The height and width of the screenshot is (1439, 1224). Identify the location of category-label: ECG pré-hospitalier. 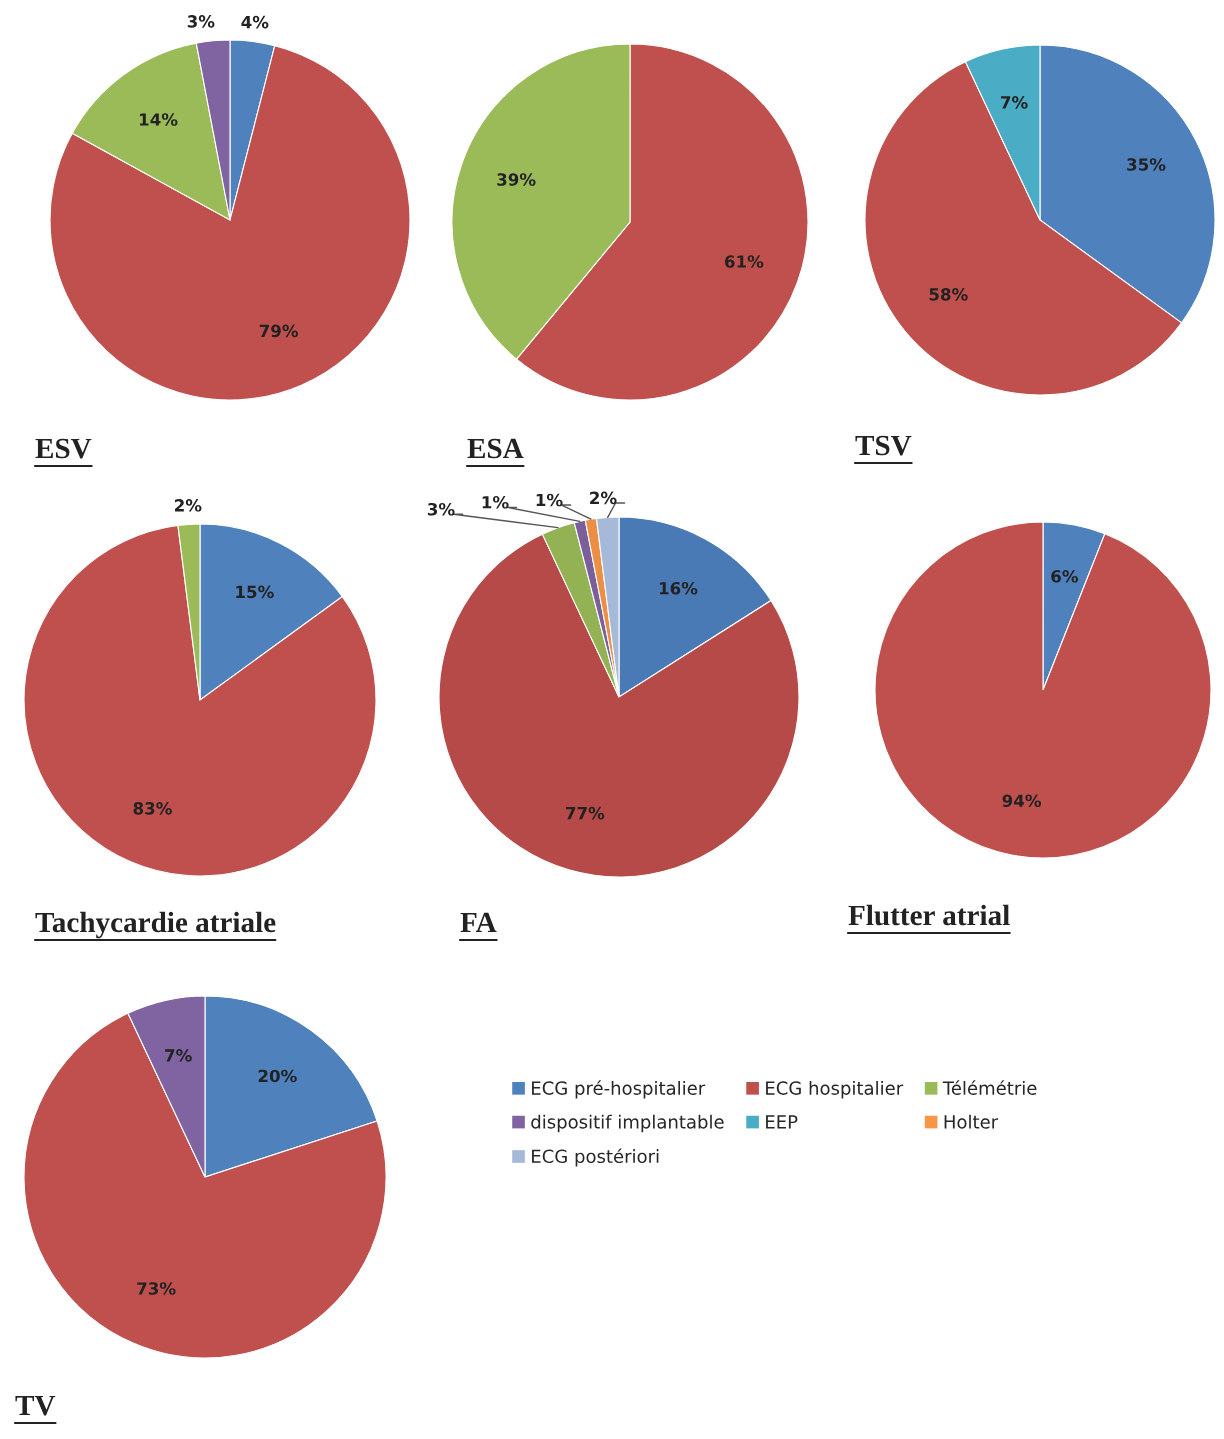
(619, 1089).